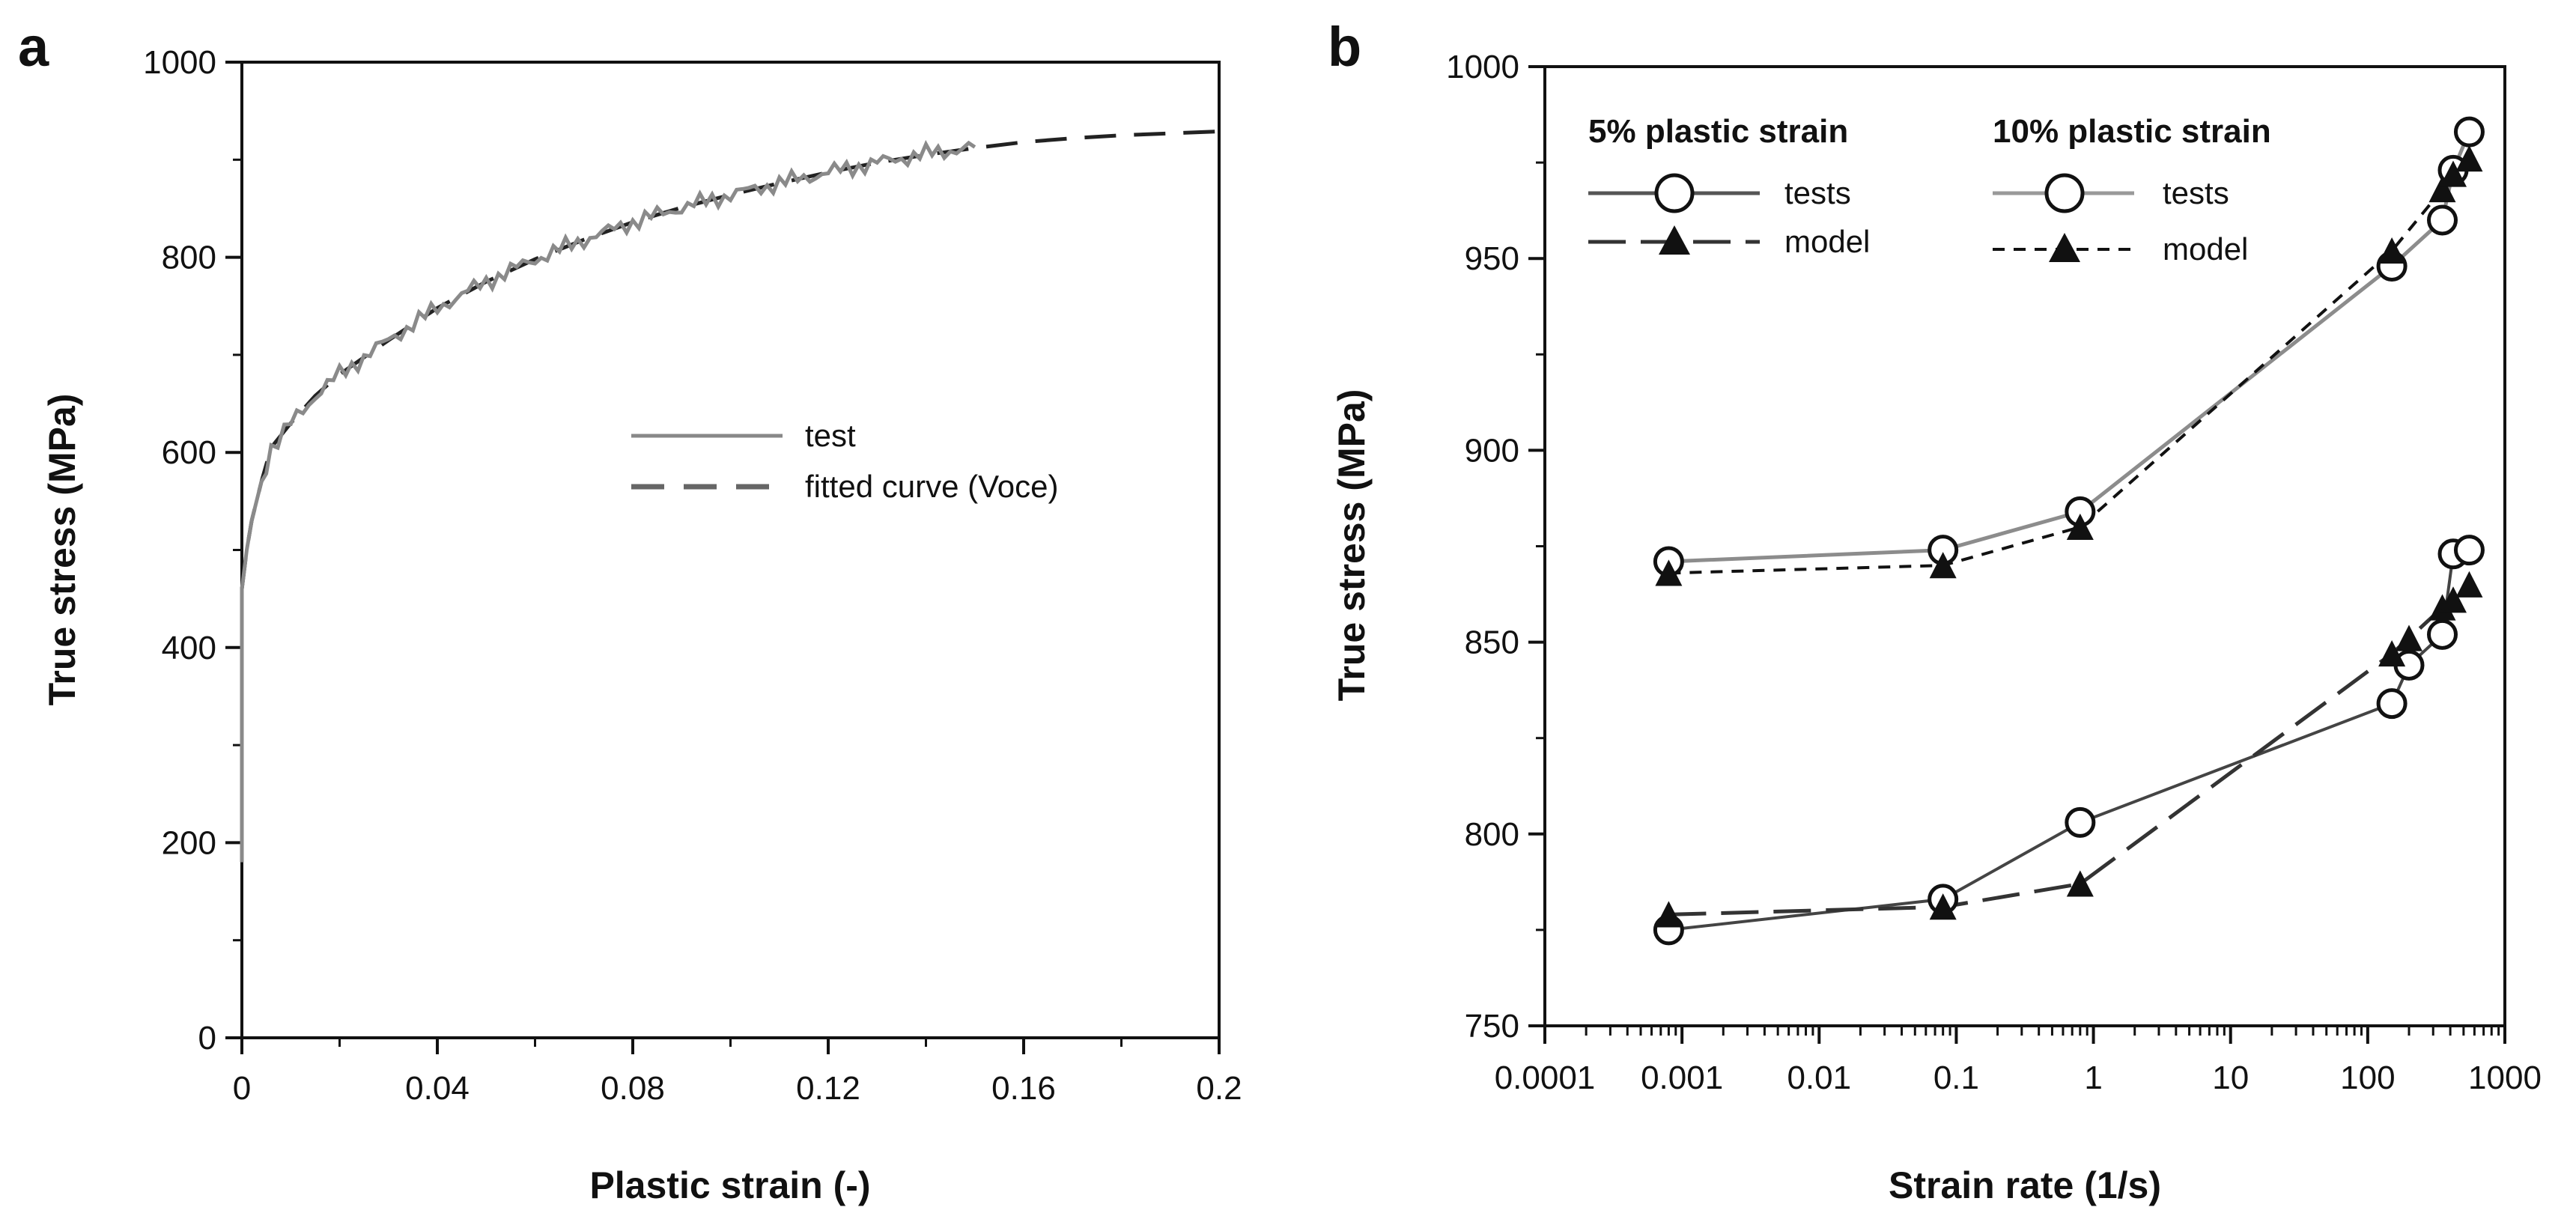 This screenshot has width=2576, height=1225. What do you see at coordinates (2205, 249) in the screenshot?
I see `legend-10pct-model-label: model` at bounding box center [2205, 249].